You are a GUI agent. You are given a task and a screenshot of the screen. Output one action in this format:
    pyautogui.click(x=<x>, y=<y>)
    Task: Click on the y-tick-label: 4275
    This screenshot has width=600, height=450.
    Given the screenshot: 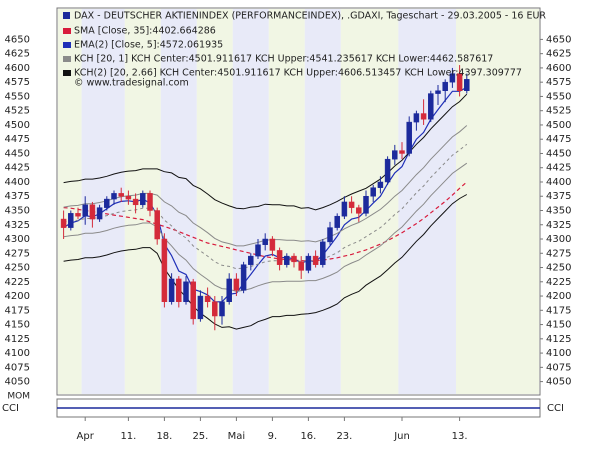 What is the action you would take?
    pyautogui.click(x=17, y=253)
    